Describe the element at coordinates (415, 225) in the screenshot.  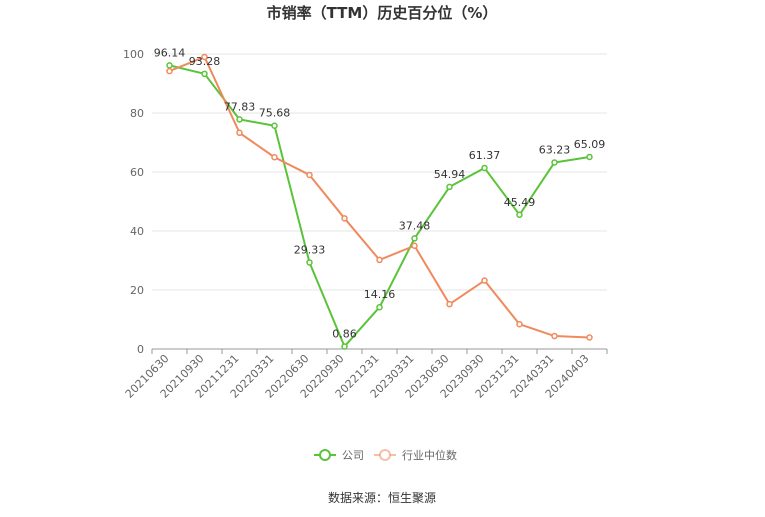
I see `data-label: 37.48` at that location.